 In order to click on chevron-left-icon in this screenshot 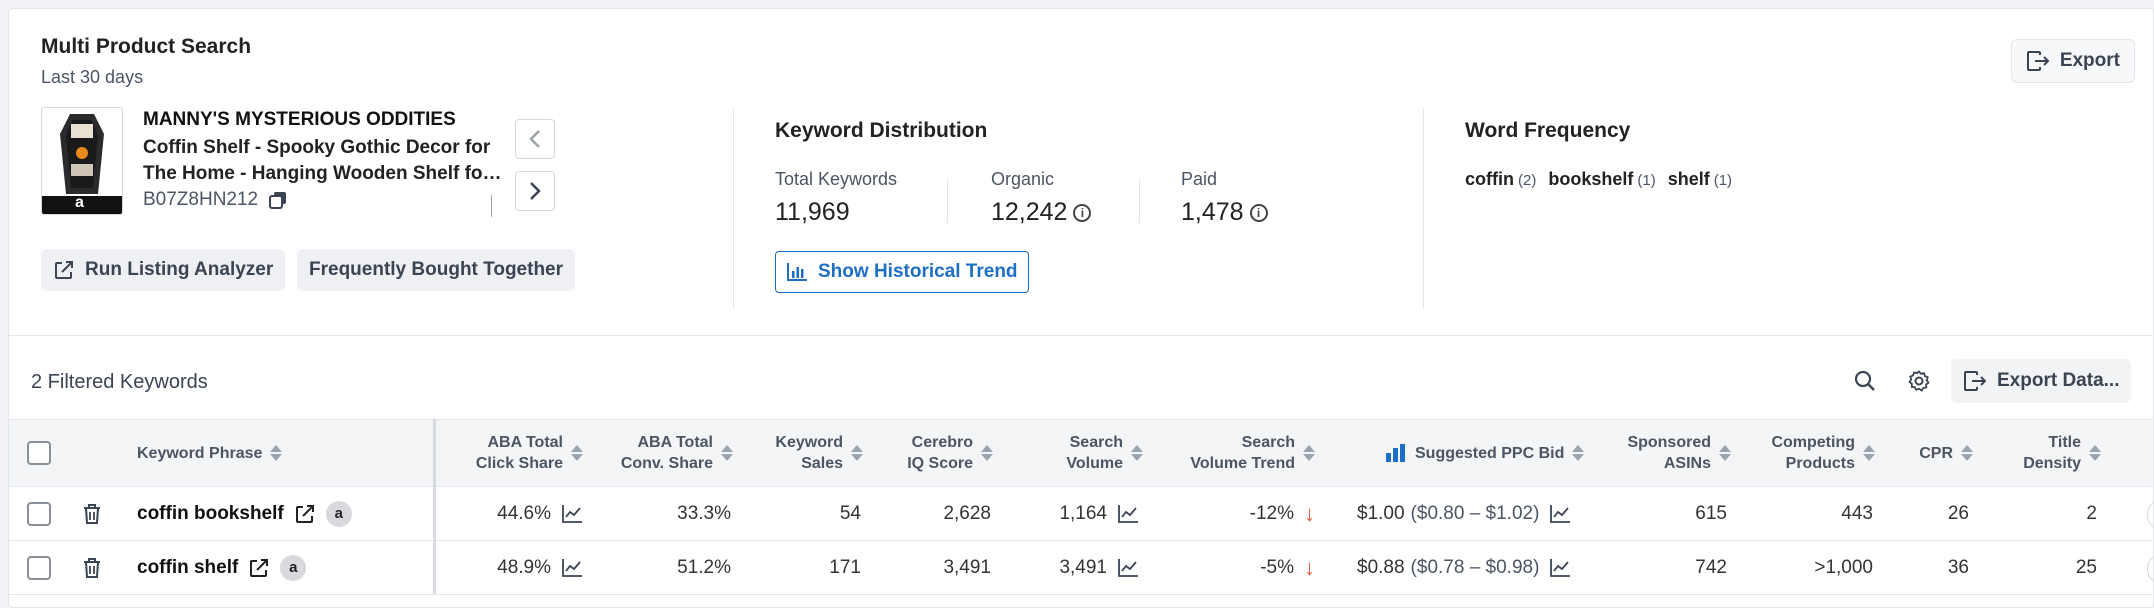, I will do `click(534, 139)`.